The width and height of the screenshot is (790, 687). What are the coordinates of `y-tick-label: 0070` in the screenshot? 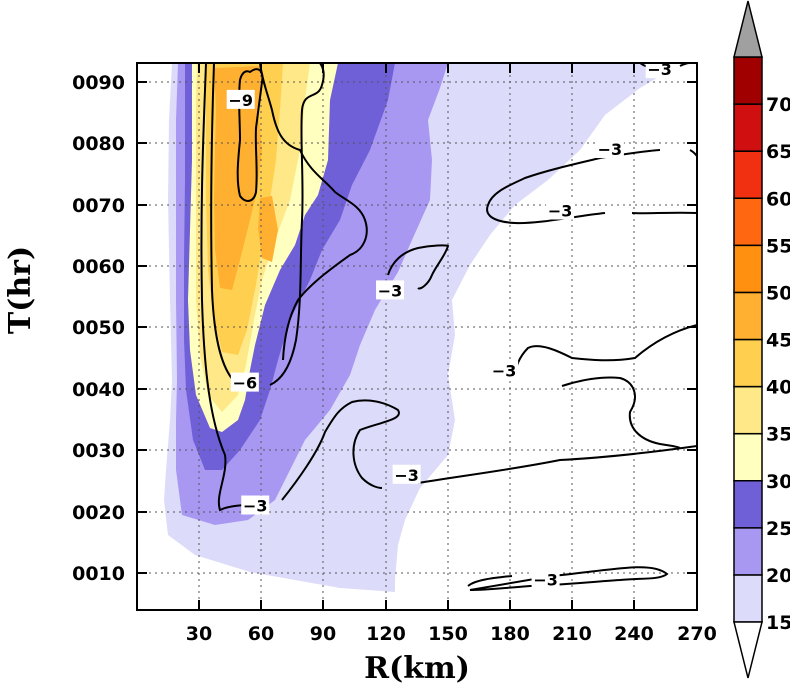 It's located at (98, 206).